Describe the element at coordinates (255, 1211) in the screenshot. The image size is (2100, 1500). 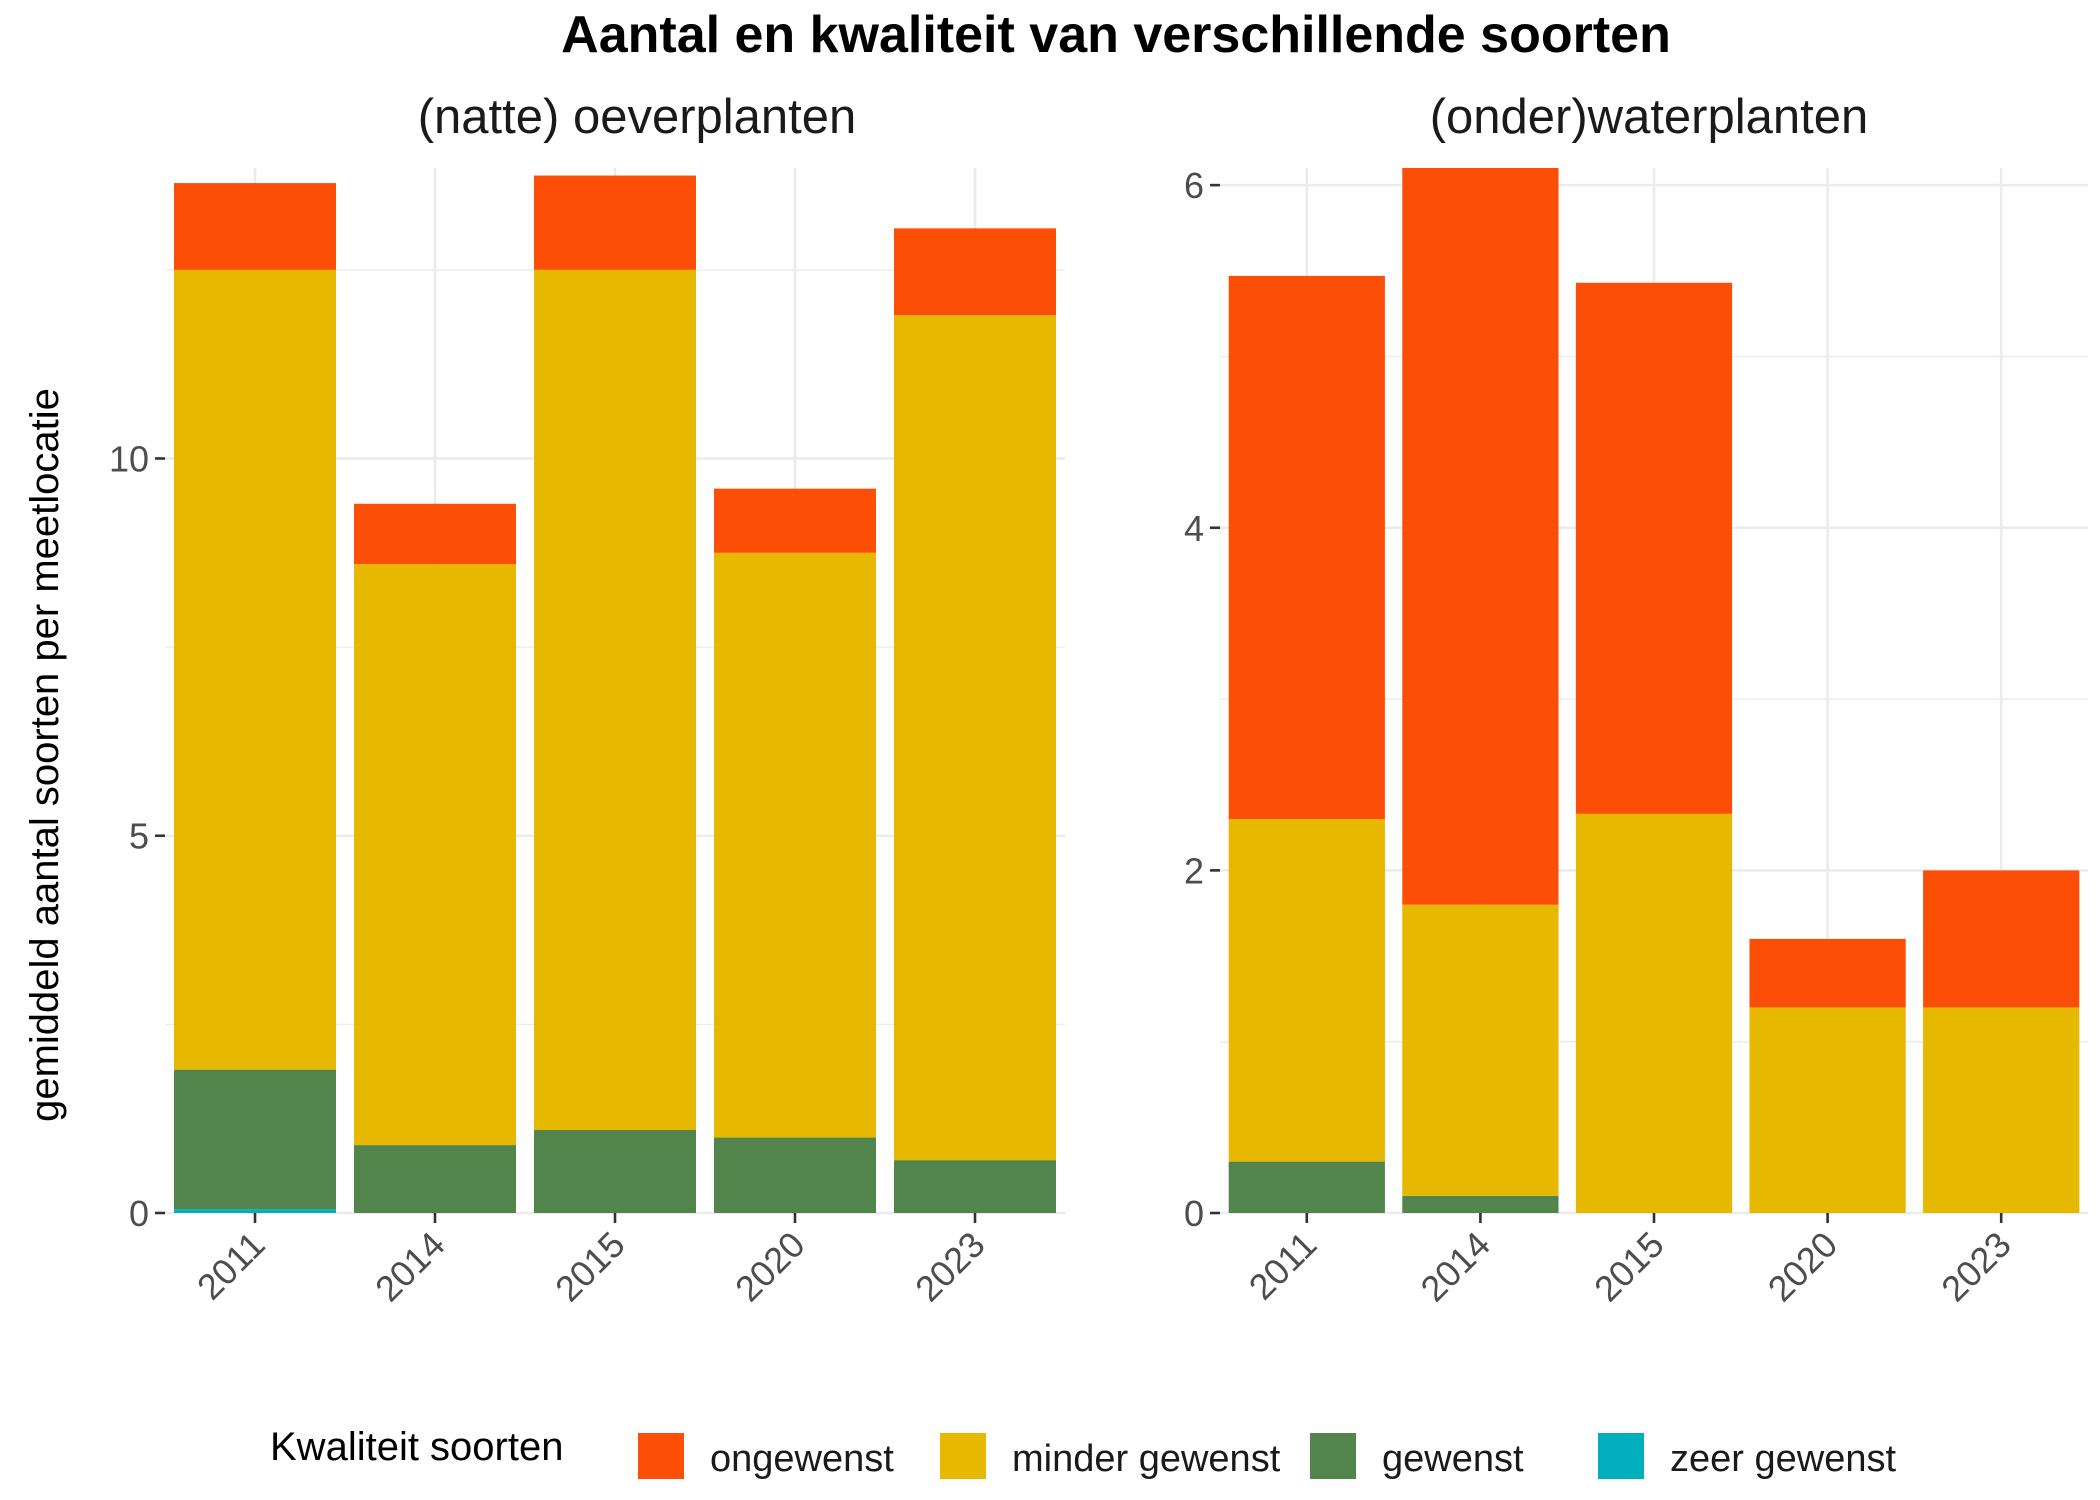
I see `bar-segment-zeer-gewenst-2011` at that location.